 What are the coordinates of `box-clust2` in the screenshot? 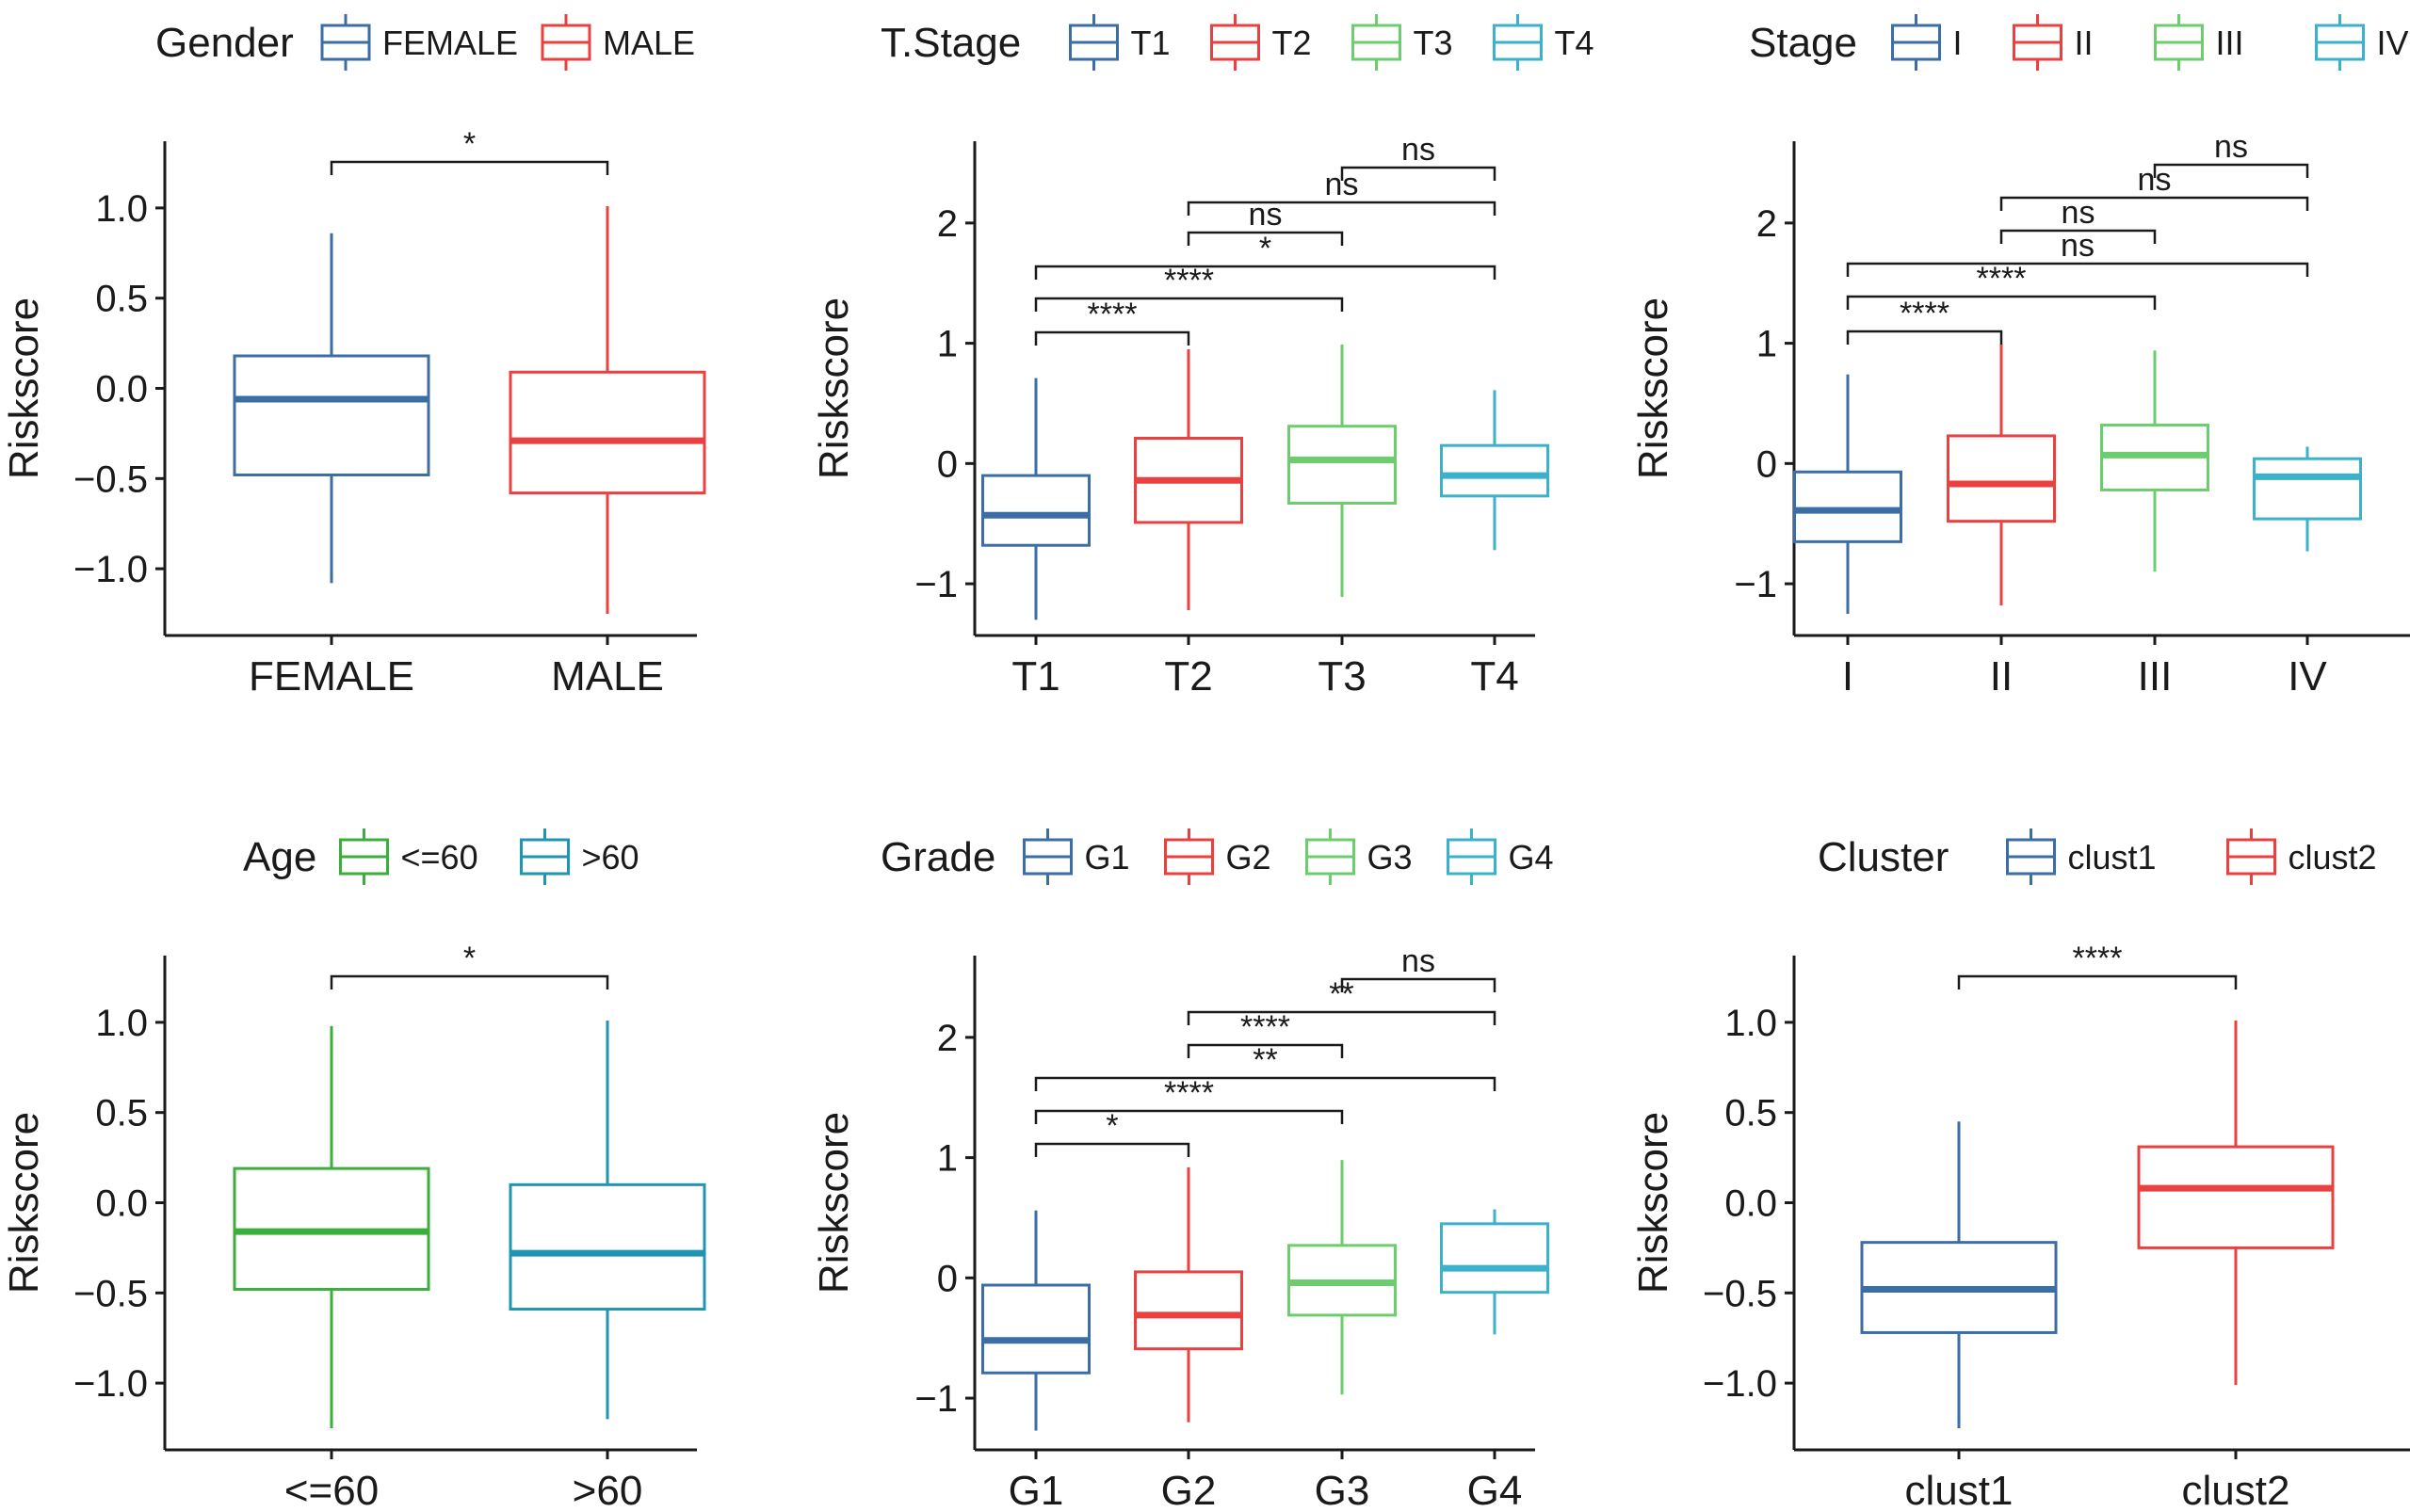 It's located at (2236, 1203).